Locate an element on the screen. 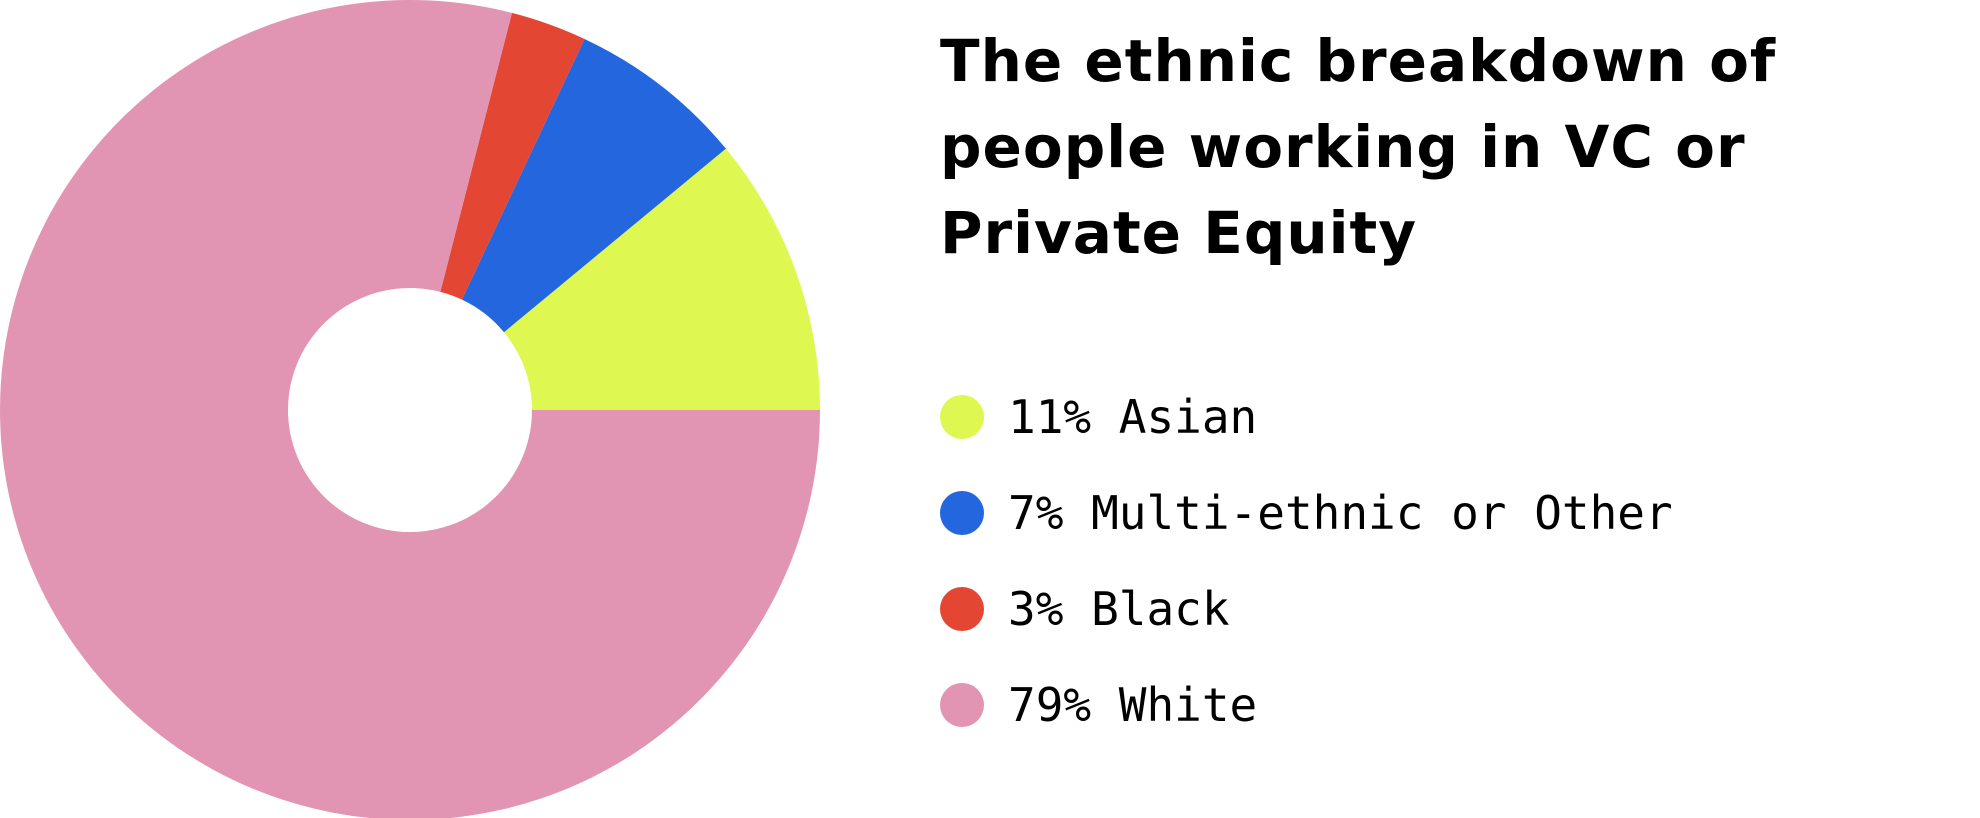 The height and width of the screenshot is (818, 1980). legend-item-asian: 11% Asian is located at coordinates (1306, 417).